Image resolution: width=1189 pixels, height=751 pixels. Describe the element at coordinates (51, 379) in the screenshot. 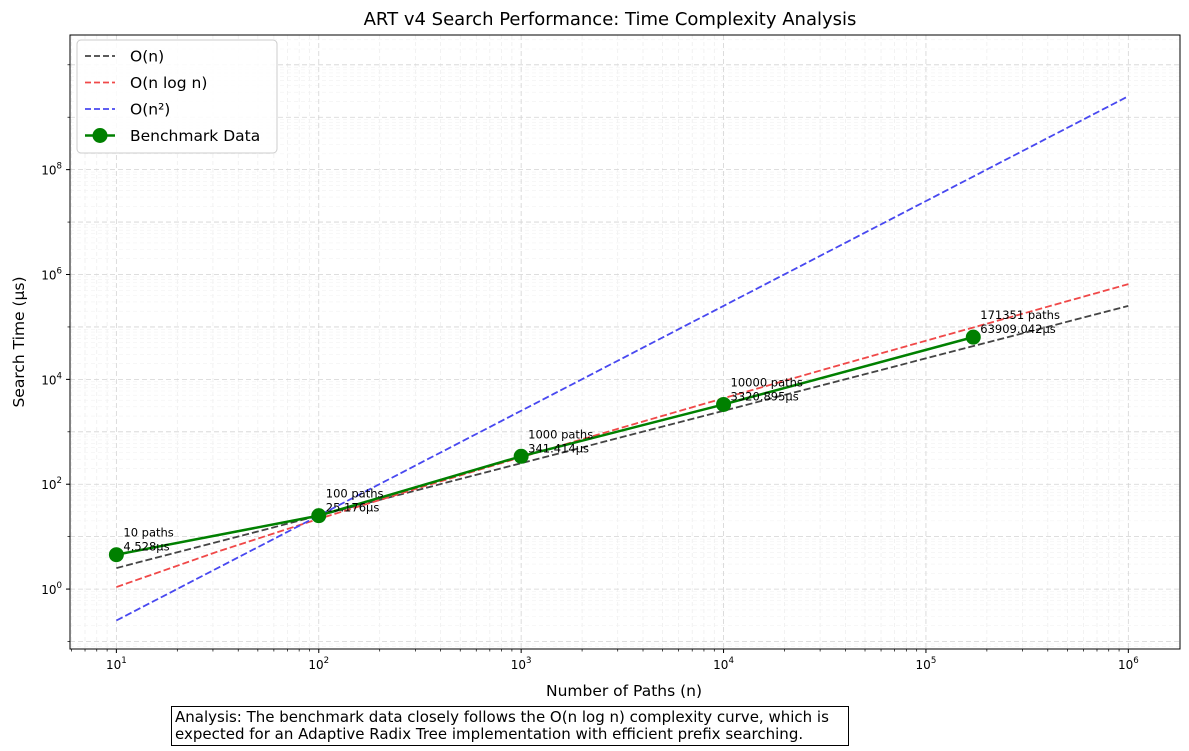

I see `y-tick-label: 10⁴` at that location.